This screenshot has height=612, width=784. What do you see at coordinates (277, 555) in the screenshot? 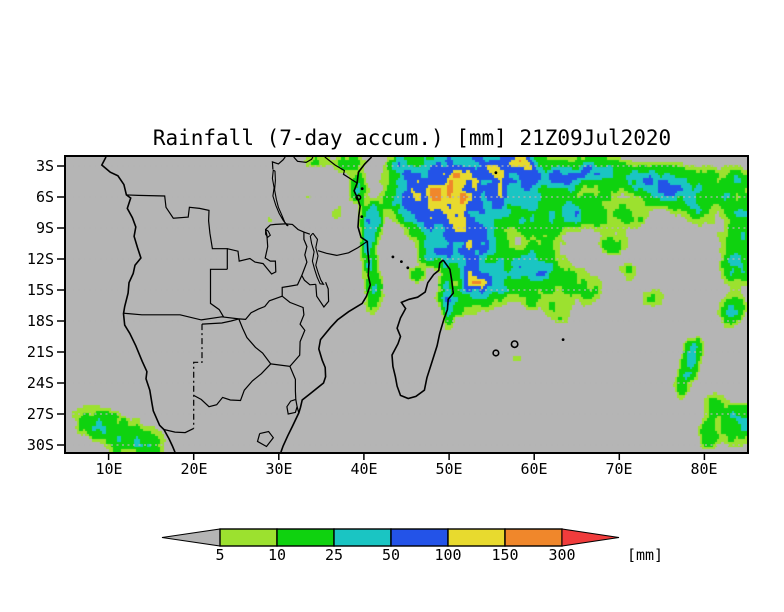
I see `colorbar-tick-label: 10` at bounding box center [277, 555].